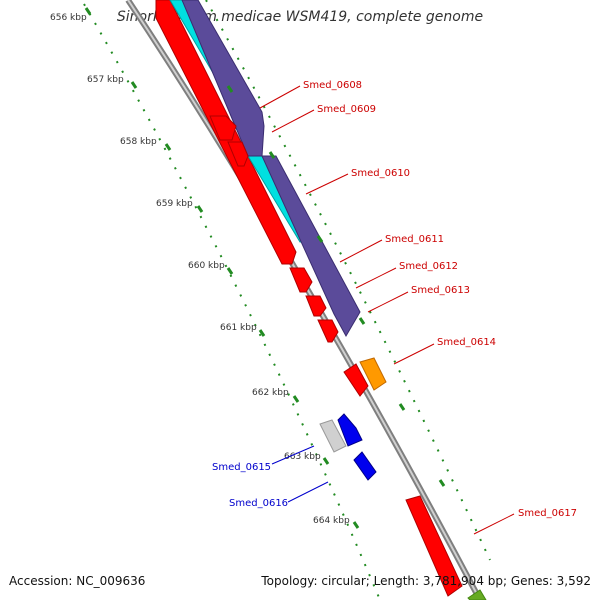  Describe the element at coordinates (440, 290) in the screenshot. I see `gene-label-smed-0613: Smed_0613` at that location.